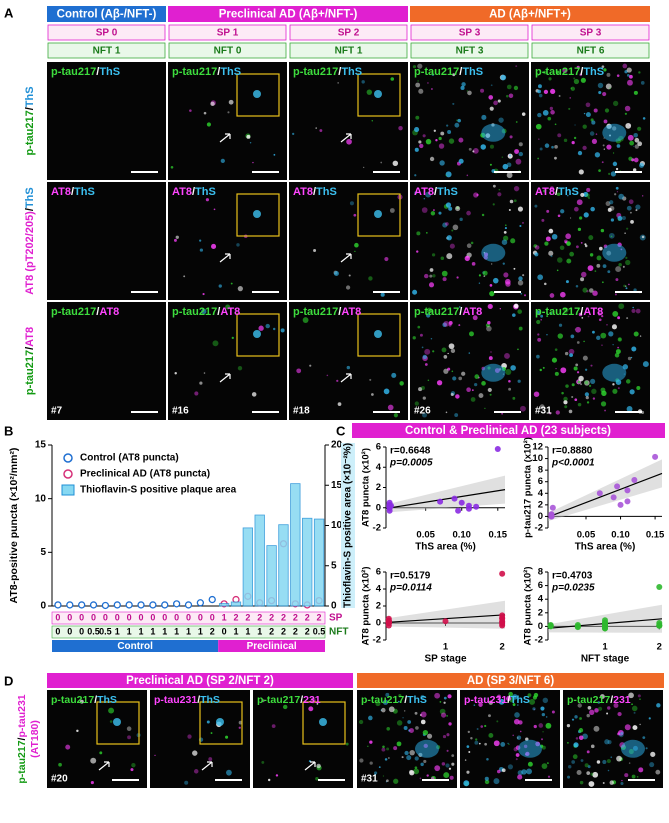  I want to click on stage-row-label: SP, so click(336, 618).